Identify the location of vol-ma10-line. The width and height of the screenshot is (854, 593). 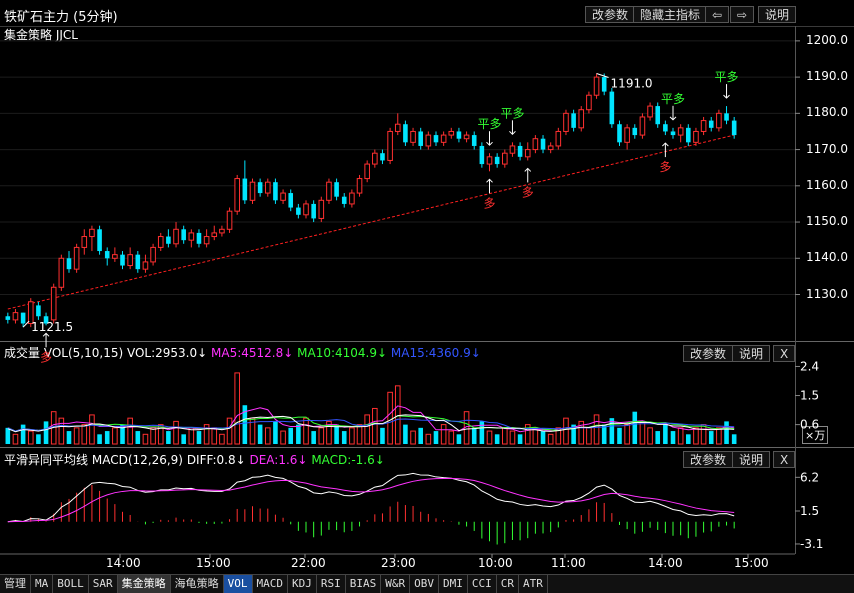
(371, 423).